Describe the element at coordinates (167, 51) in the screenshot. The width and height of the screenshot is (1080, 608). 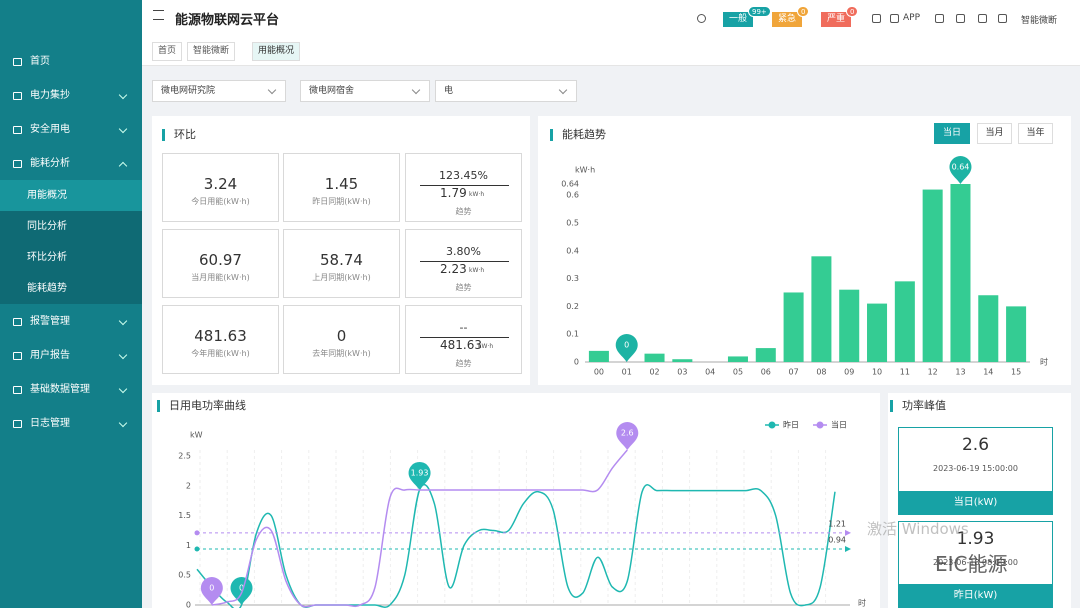
I see `tab: 首页` at that location.